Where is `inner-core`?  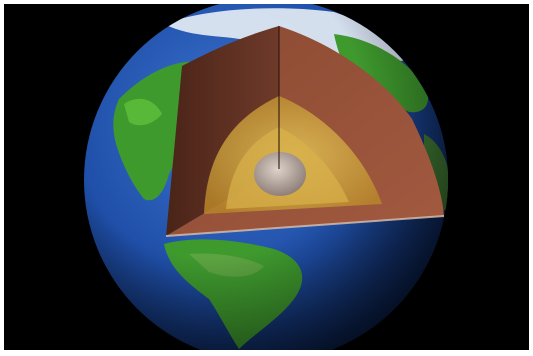 inner-core is located at coordinates (280, 174).